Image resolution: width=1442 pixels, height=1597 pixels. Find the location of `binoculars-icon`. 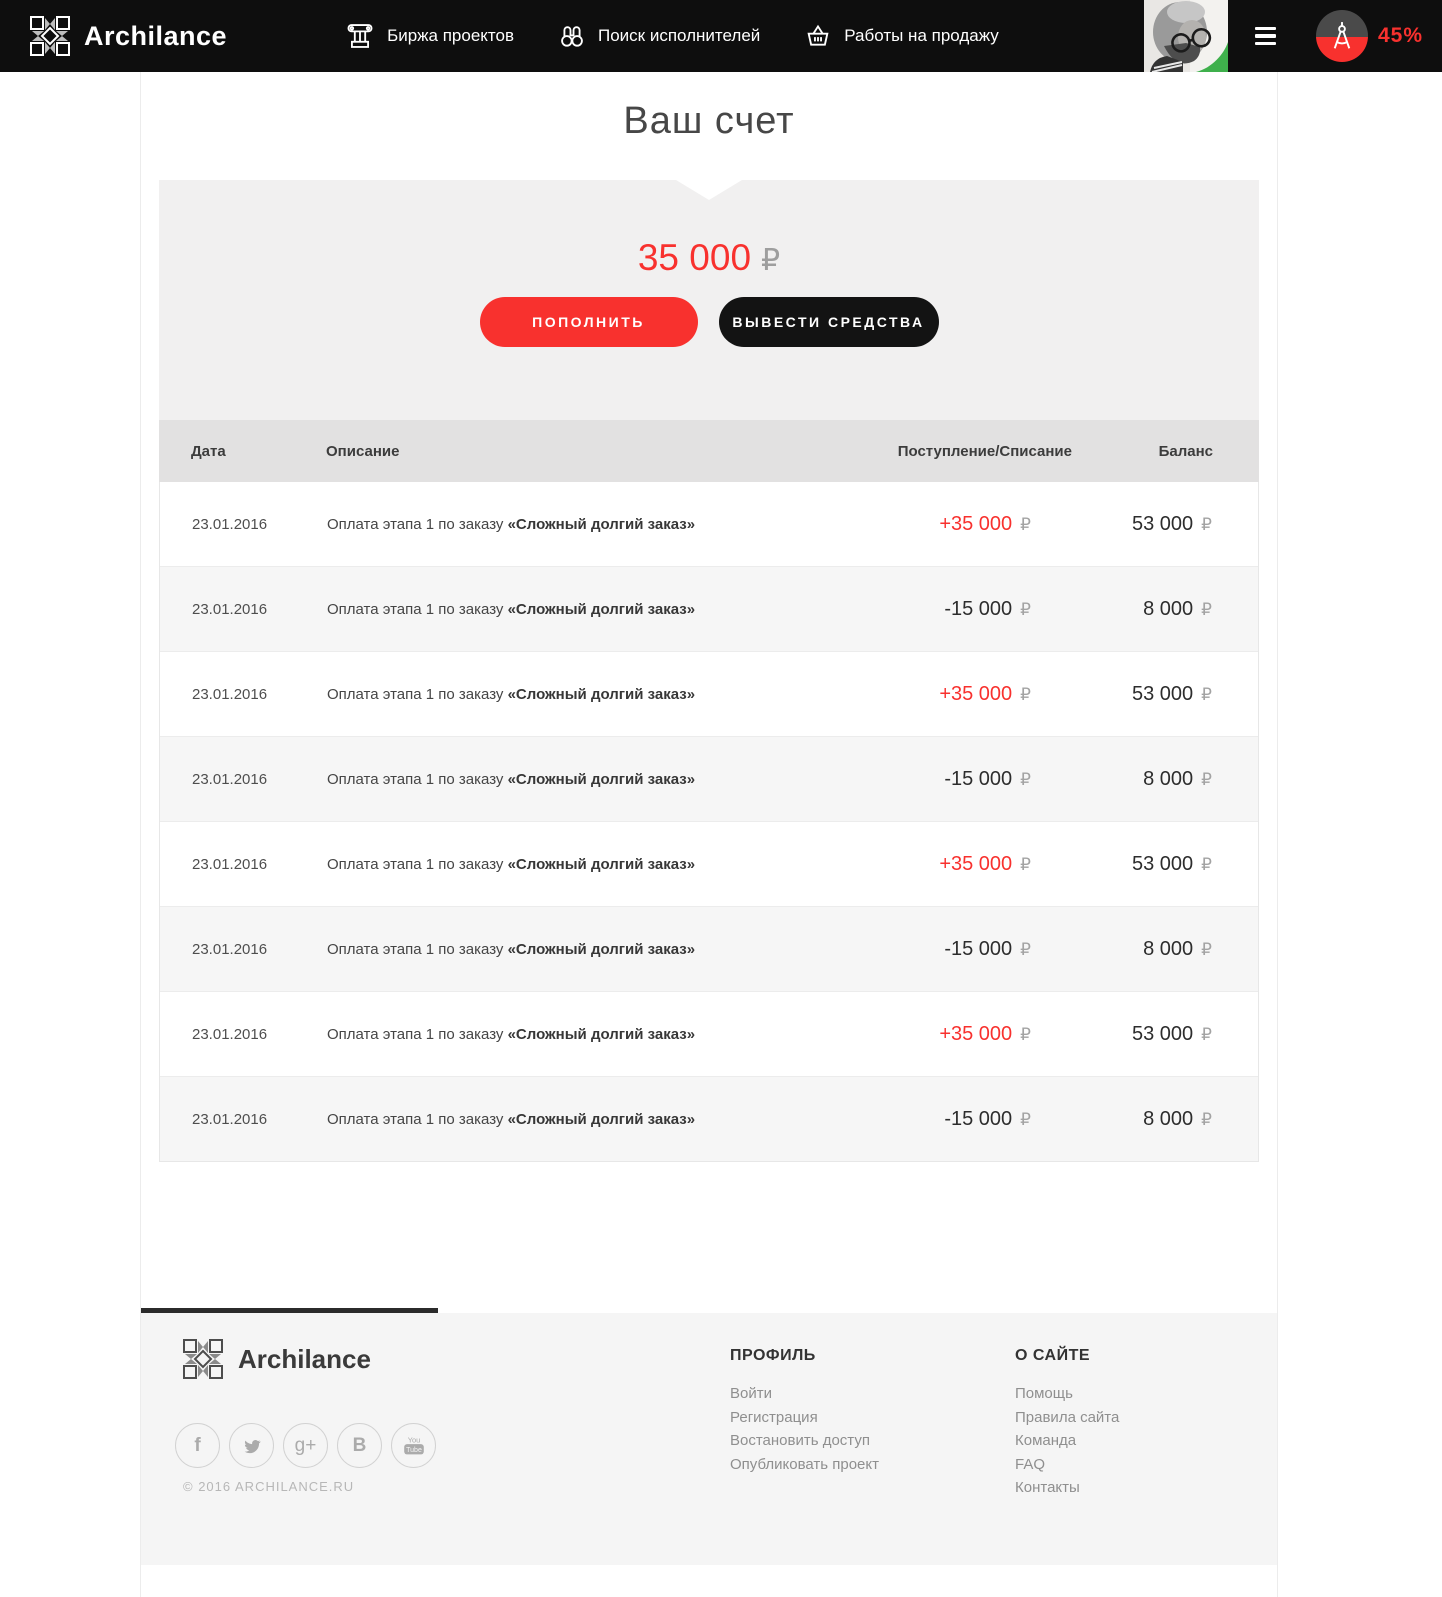

binoculars-icon is located at coordinates (572, 36).